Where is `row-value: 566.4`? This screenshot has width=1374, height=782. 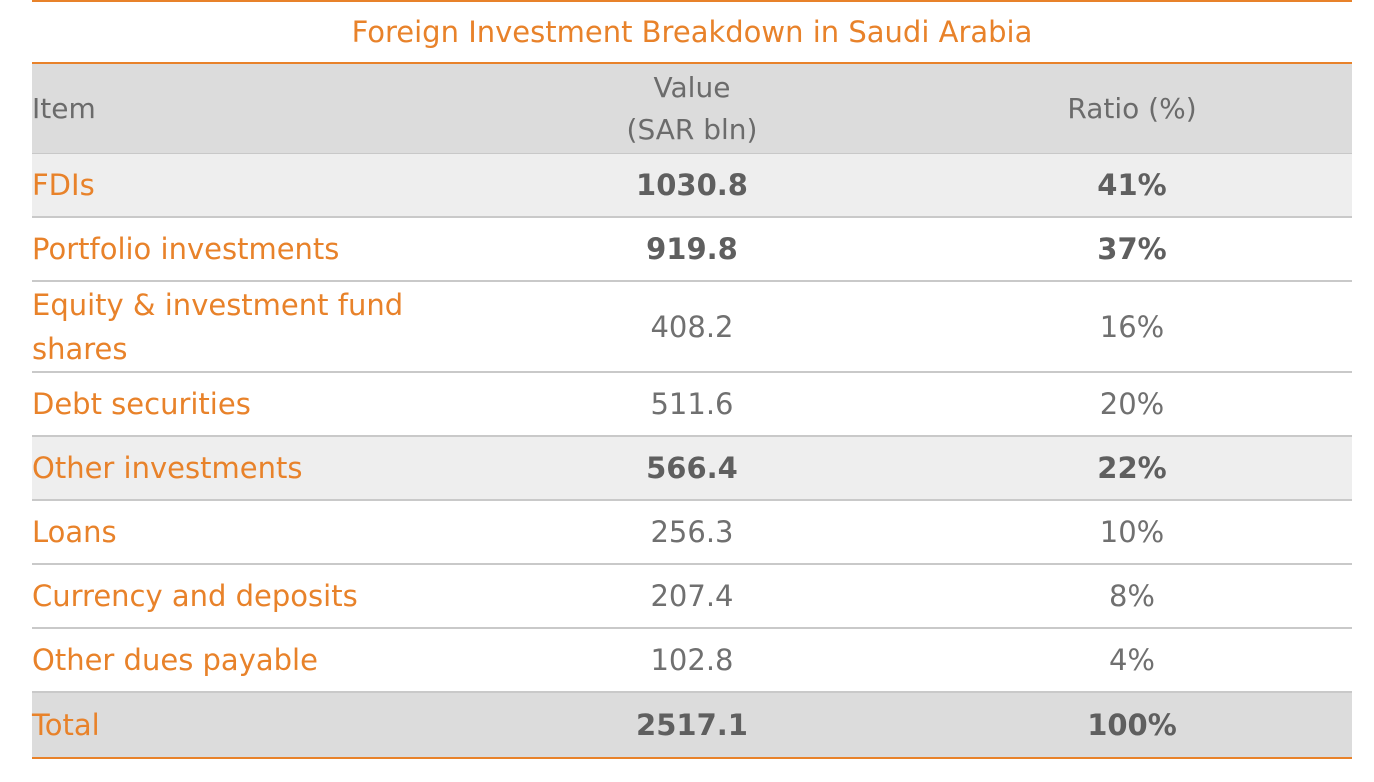
row-value: 566.4 is located at coordinates (692, 468).